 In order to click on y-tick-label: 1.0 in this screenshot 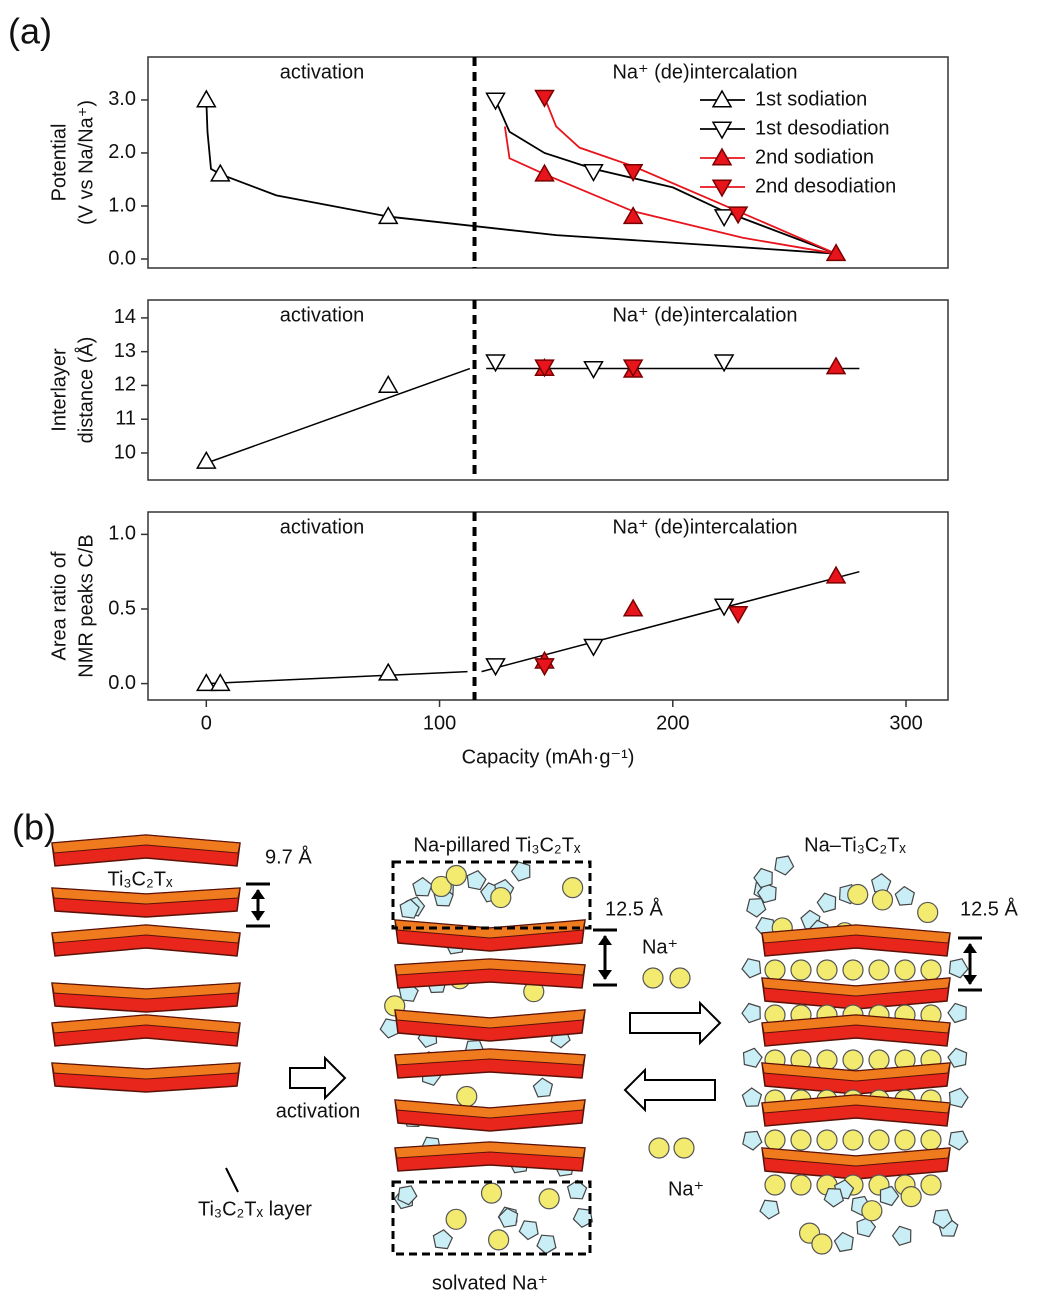, I will do `click(122, 205)`.